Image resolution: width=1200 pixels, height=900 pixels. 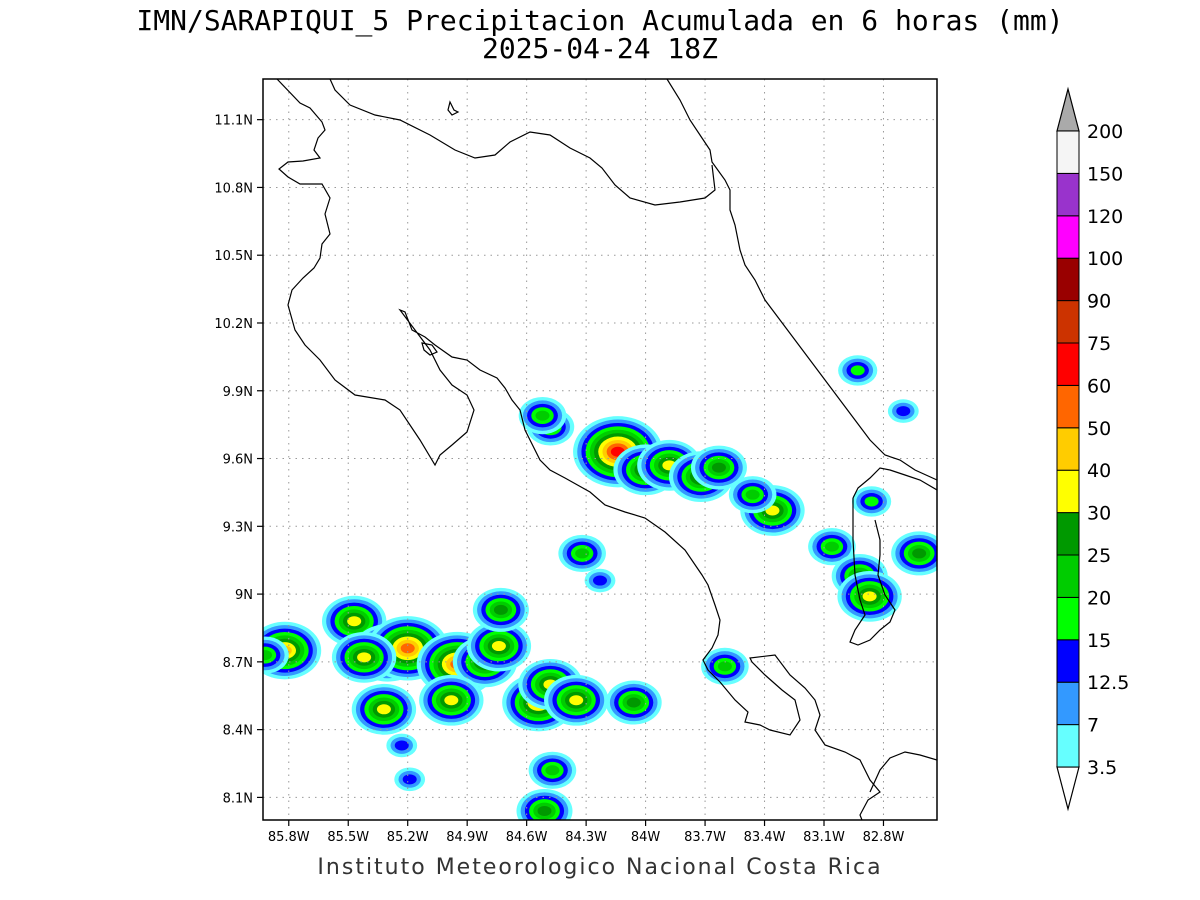 I want to click on colorbar-label: 100, so click(x=1105, y=259).